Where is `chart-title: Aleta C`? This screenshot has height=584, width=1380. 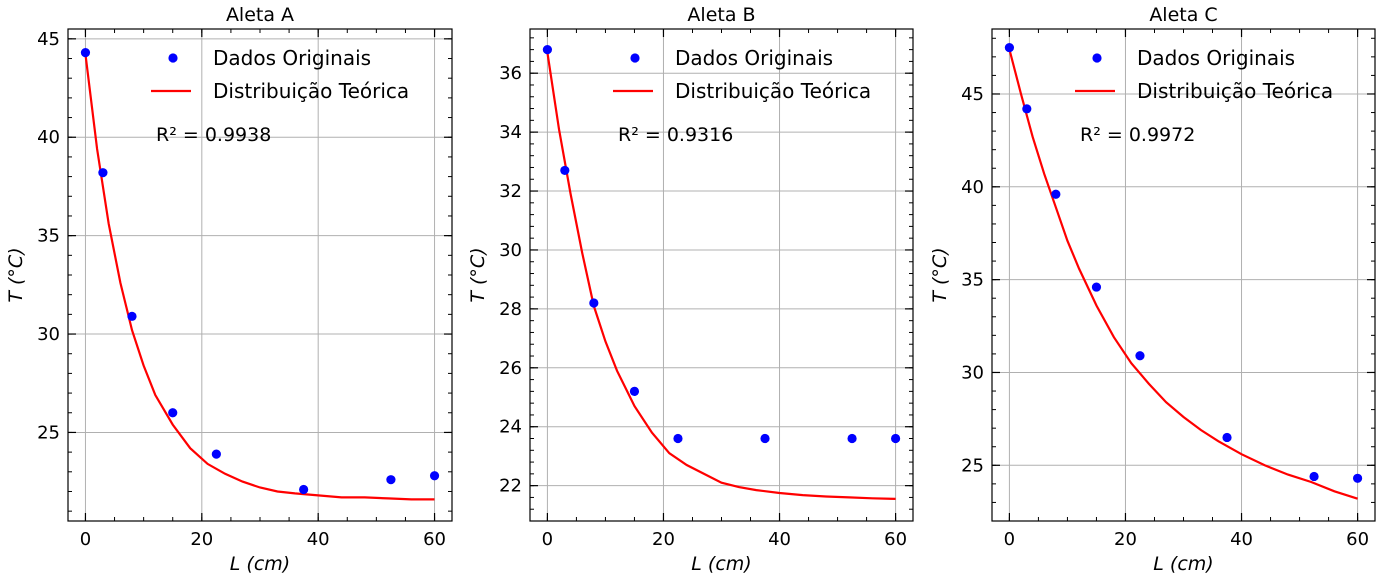
chart-title: Aleta C is located at coordinates (1183, 15).